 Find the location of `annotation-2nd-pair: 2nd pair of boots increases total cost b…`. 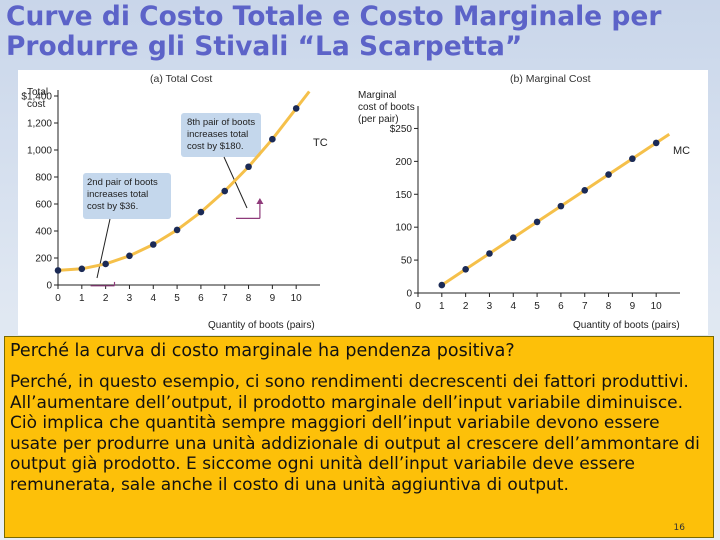

annotation-2nd-pair: 2nd pair of boots increases total cost b… is located at coordinates (123, 194).